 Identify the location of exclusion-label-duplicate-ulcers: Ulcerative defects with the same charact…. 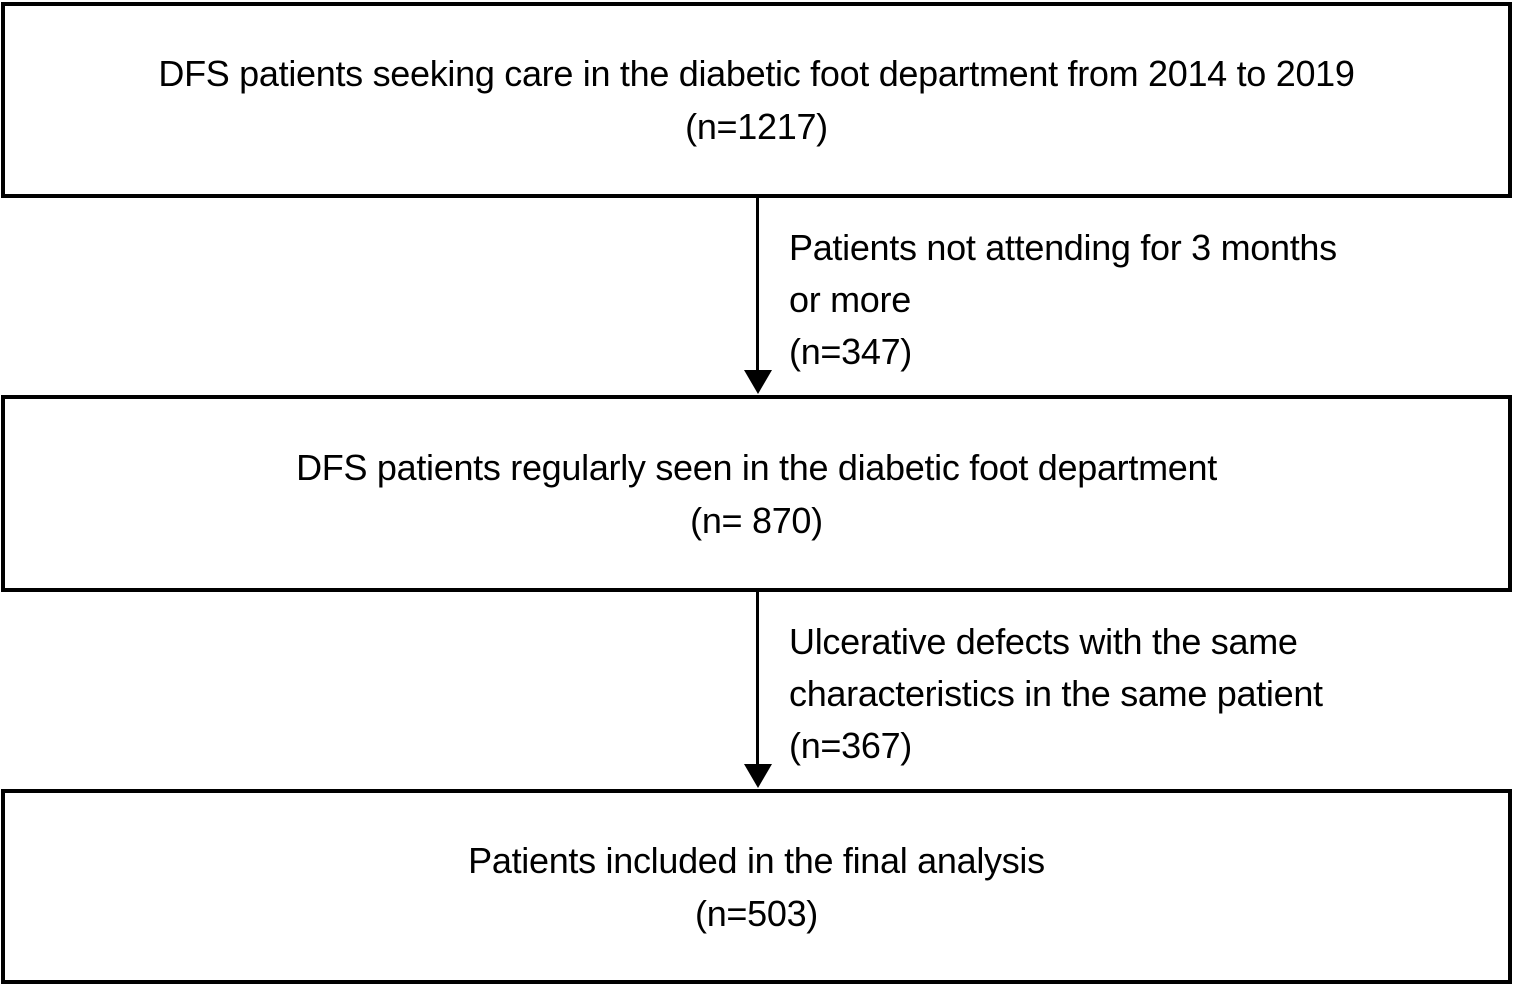
(1056, 694).